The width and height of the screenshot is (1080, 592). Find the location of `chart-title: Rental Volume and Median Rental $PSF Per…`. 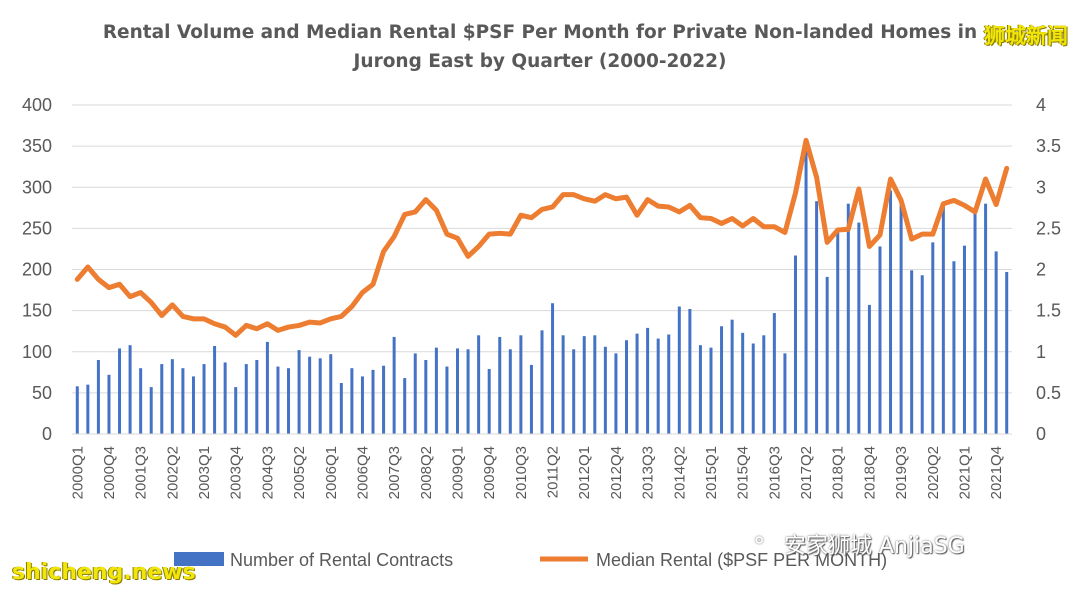

chart-title: Rental Volume and Median Rental $PSF Per… is located at coordinates (540, 47).